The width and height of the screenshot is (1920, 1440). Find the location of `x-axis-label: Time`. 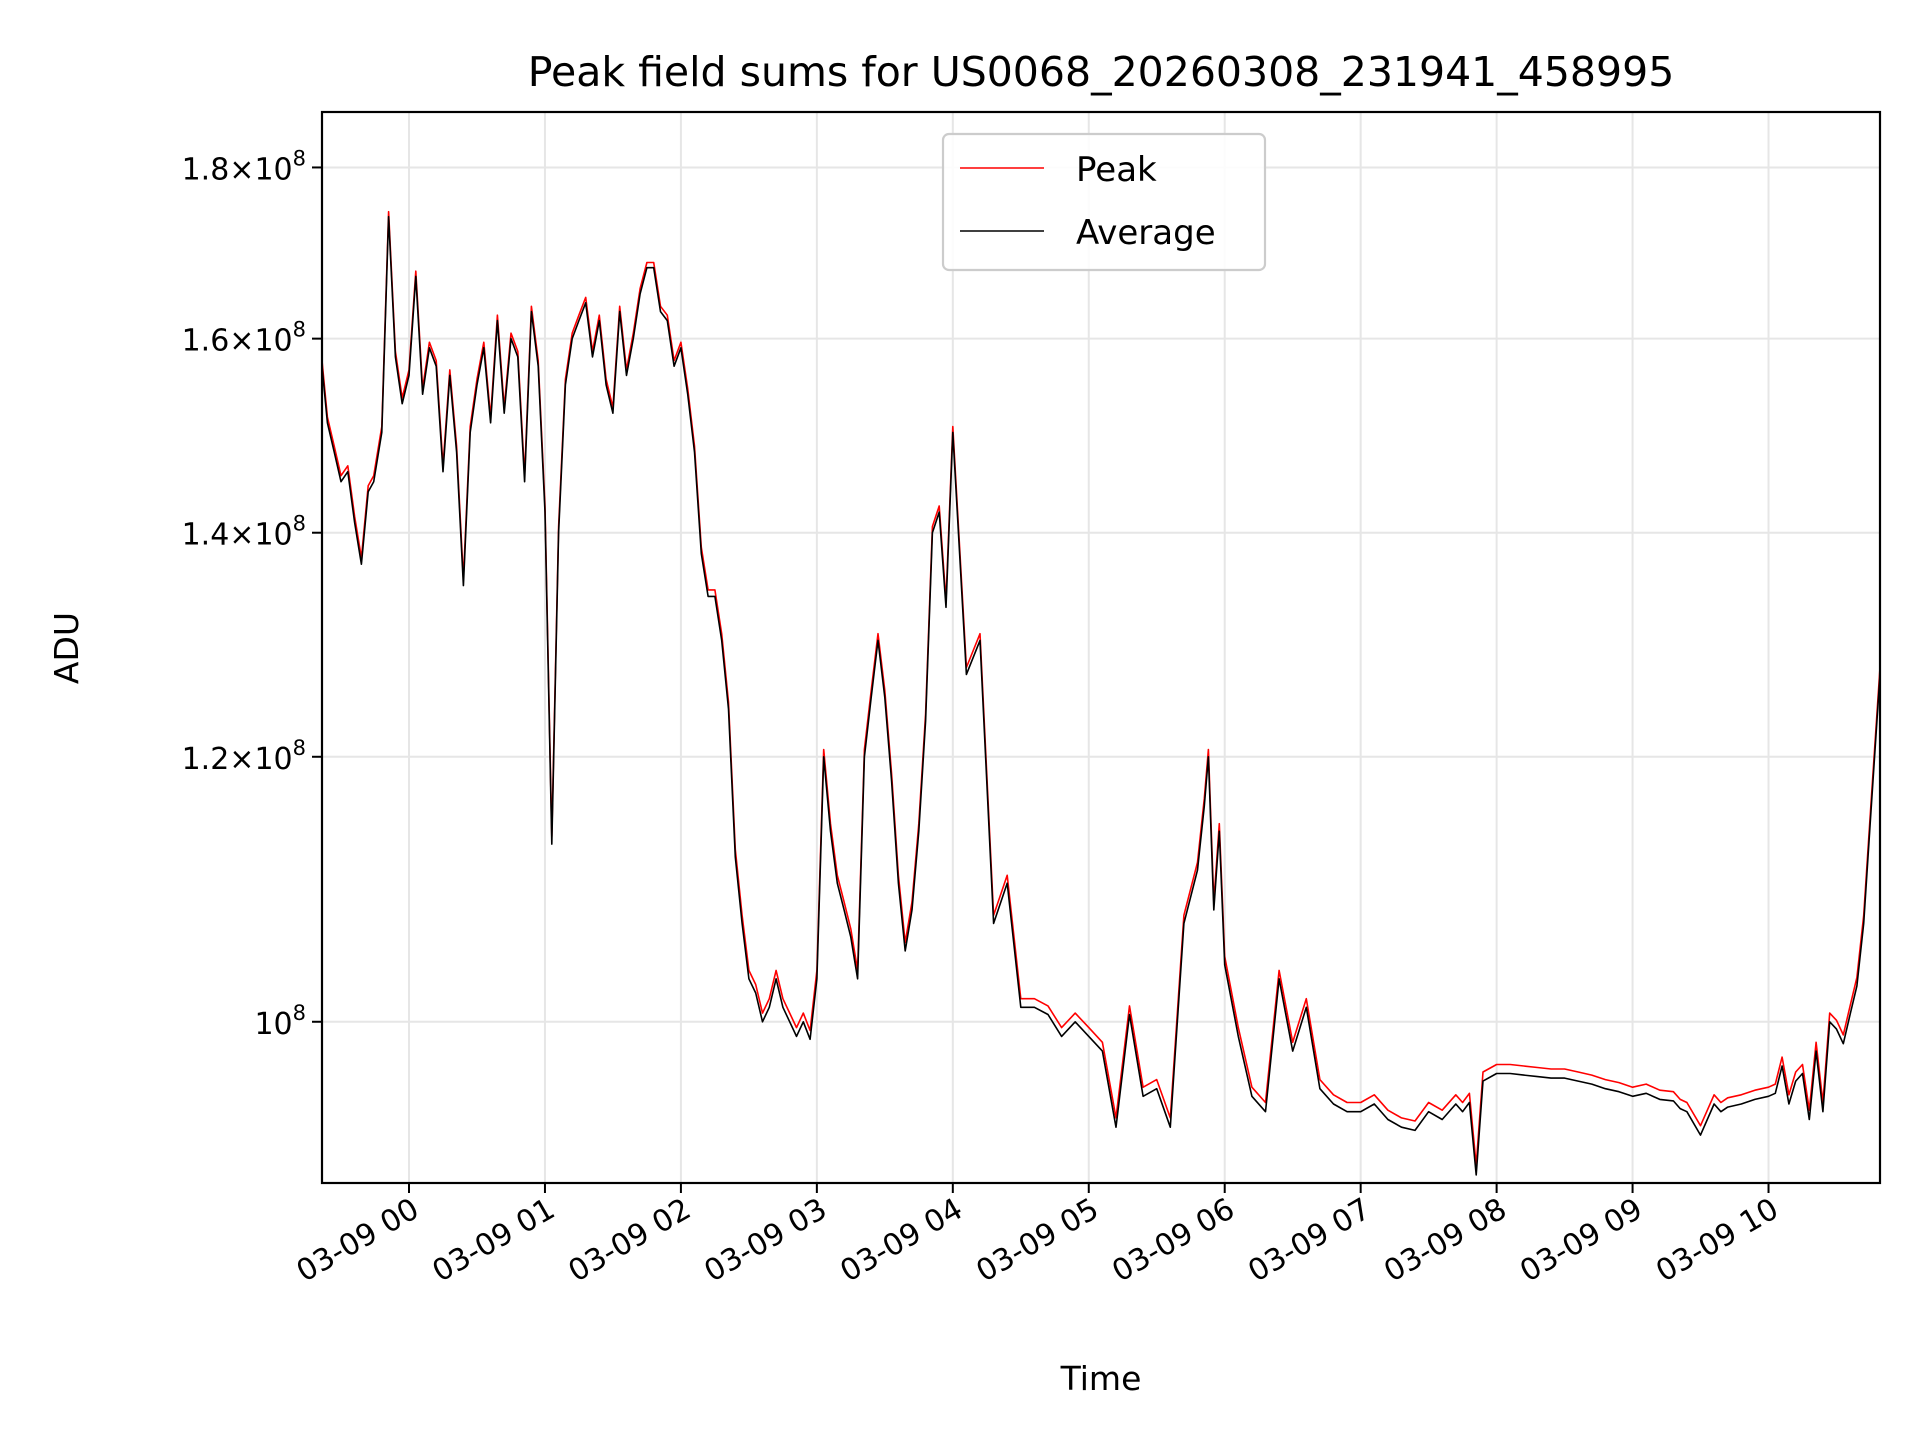

x-axis-label: Time is located at coordinates (1101, 1378).